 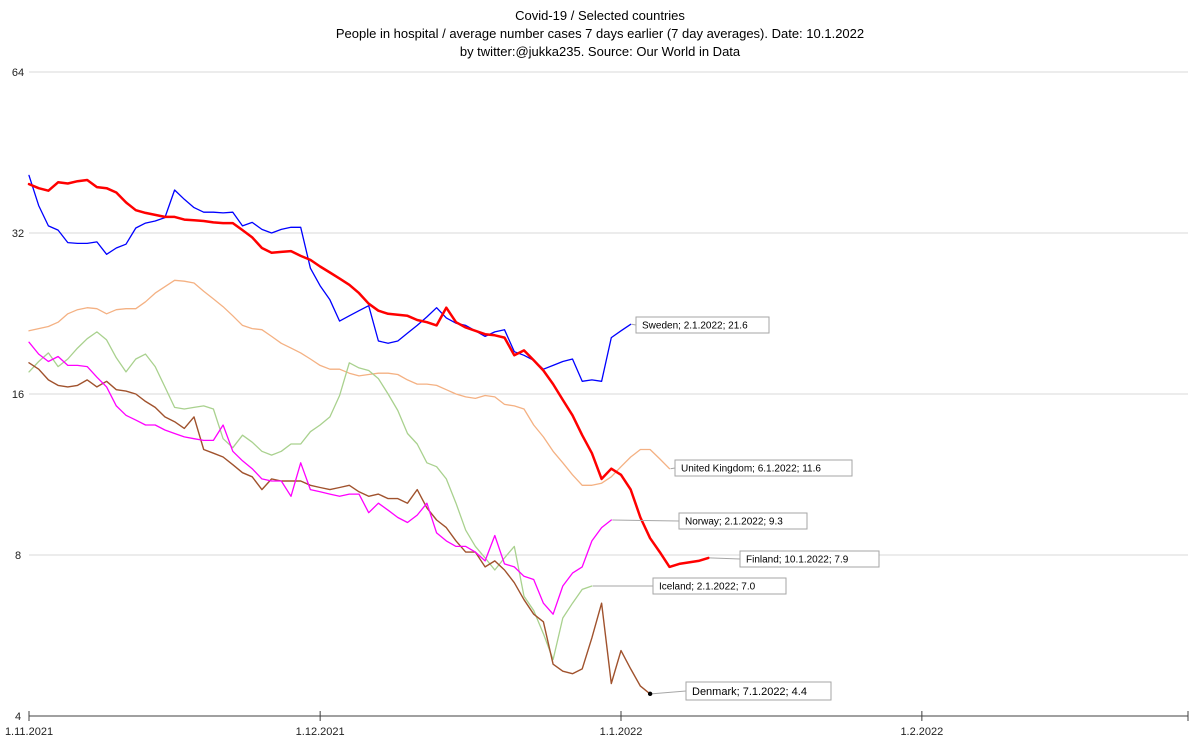 What do you see at coordinates (921, 732) in the screenshot?
I see `x-tick-label: 1.2.2022` at bounding box center [921, 732].